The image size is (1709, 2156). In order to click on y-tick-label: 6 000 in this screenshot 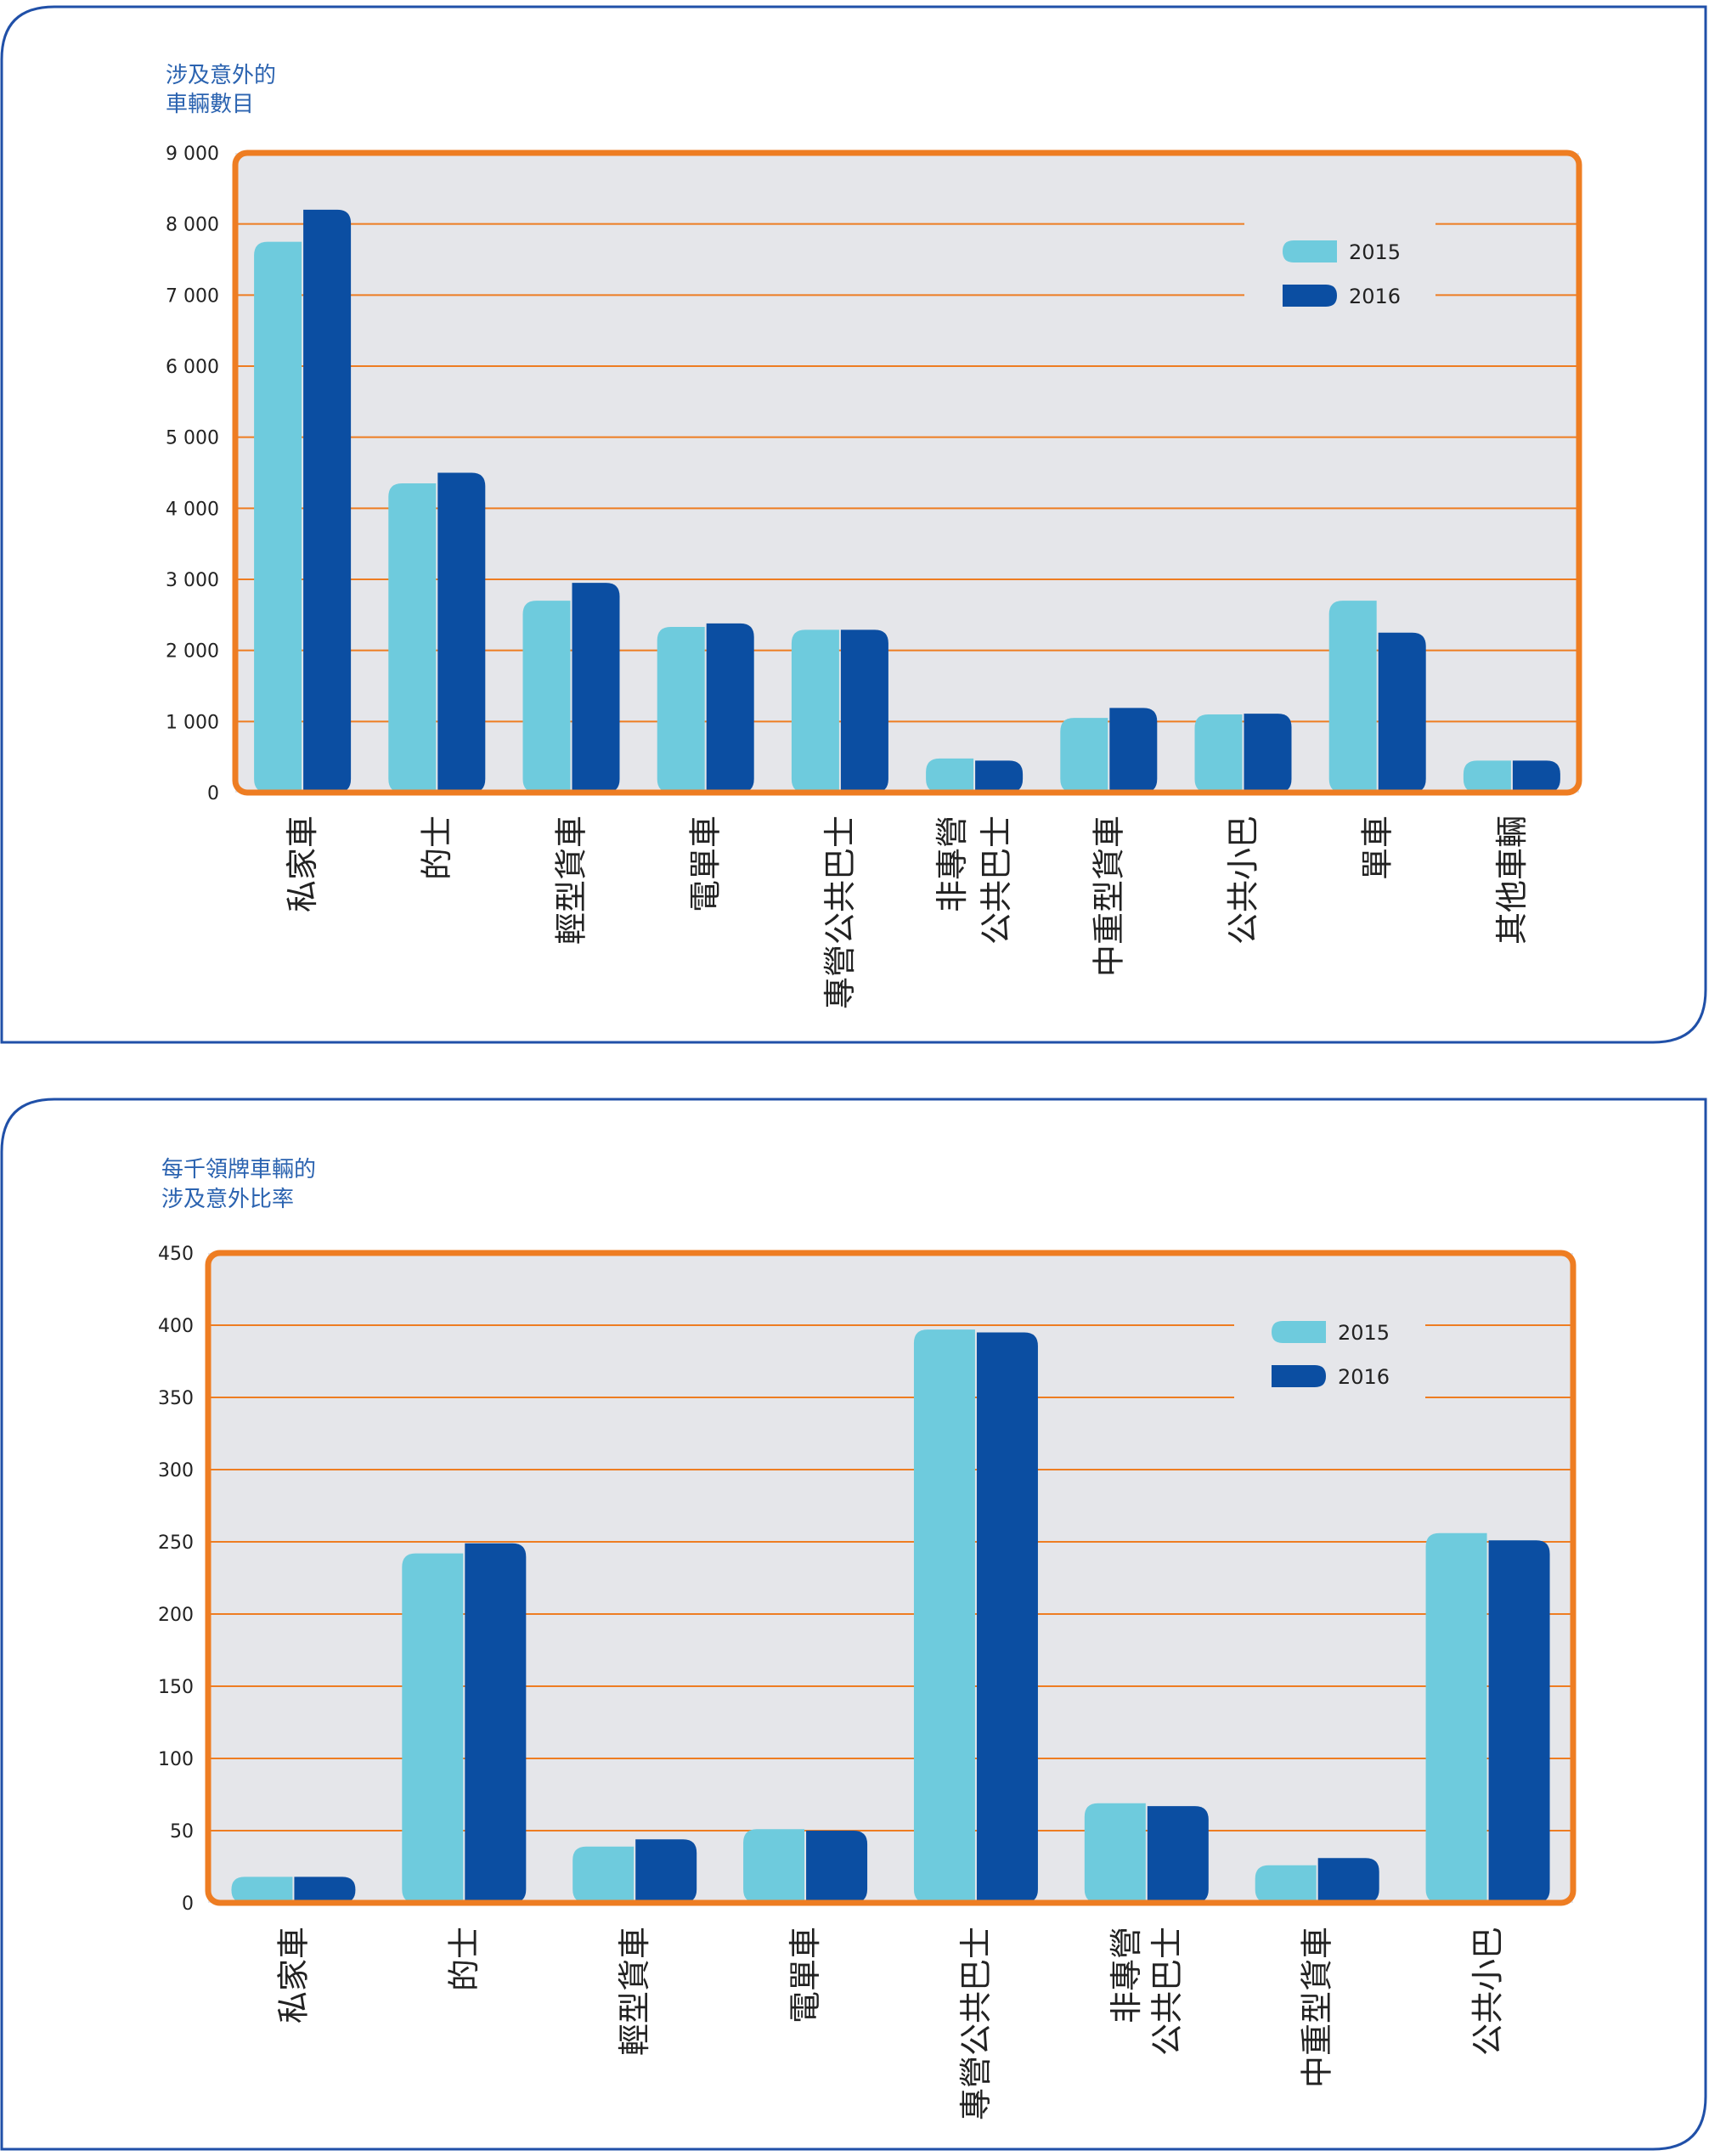, I will do `click(193, 367)`.